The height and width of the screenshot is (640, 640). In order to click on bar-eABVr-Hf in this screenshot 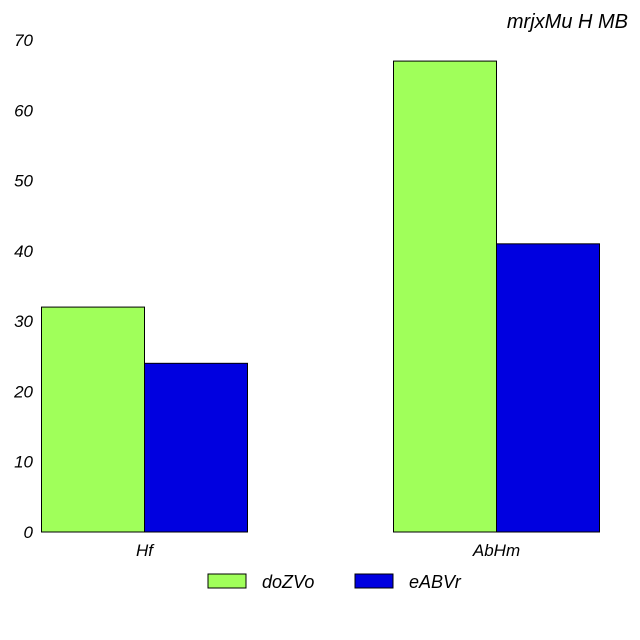, I will do `click(196, 447)`.